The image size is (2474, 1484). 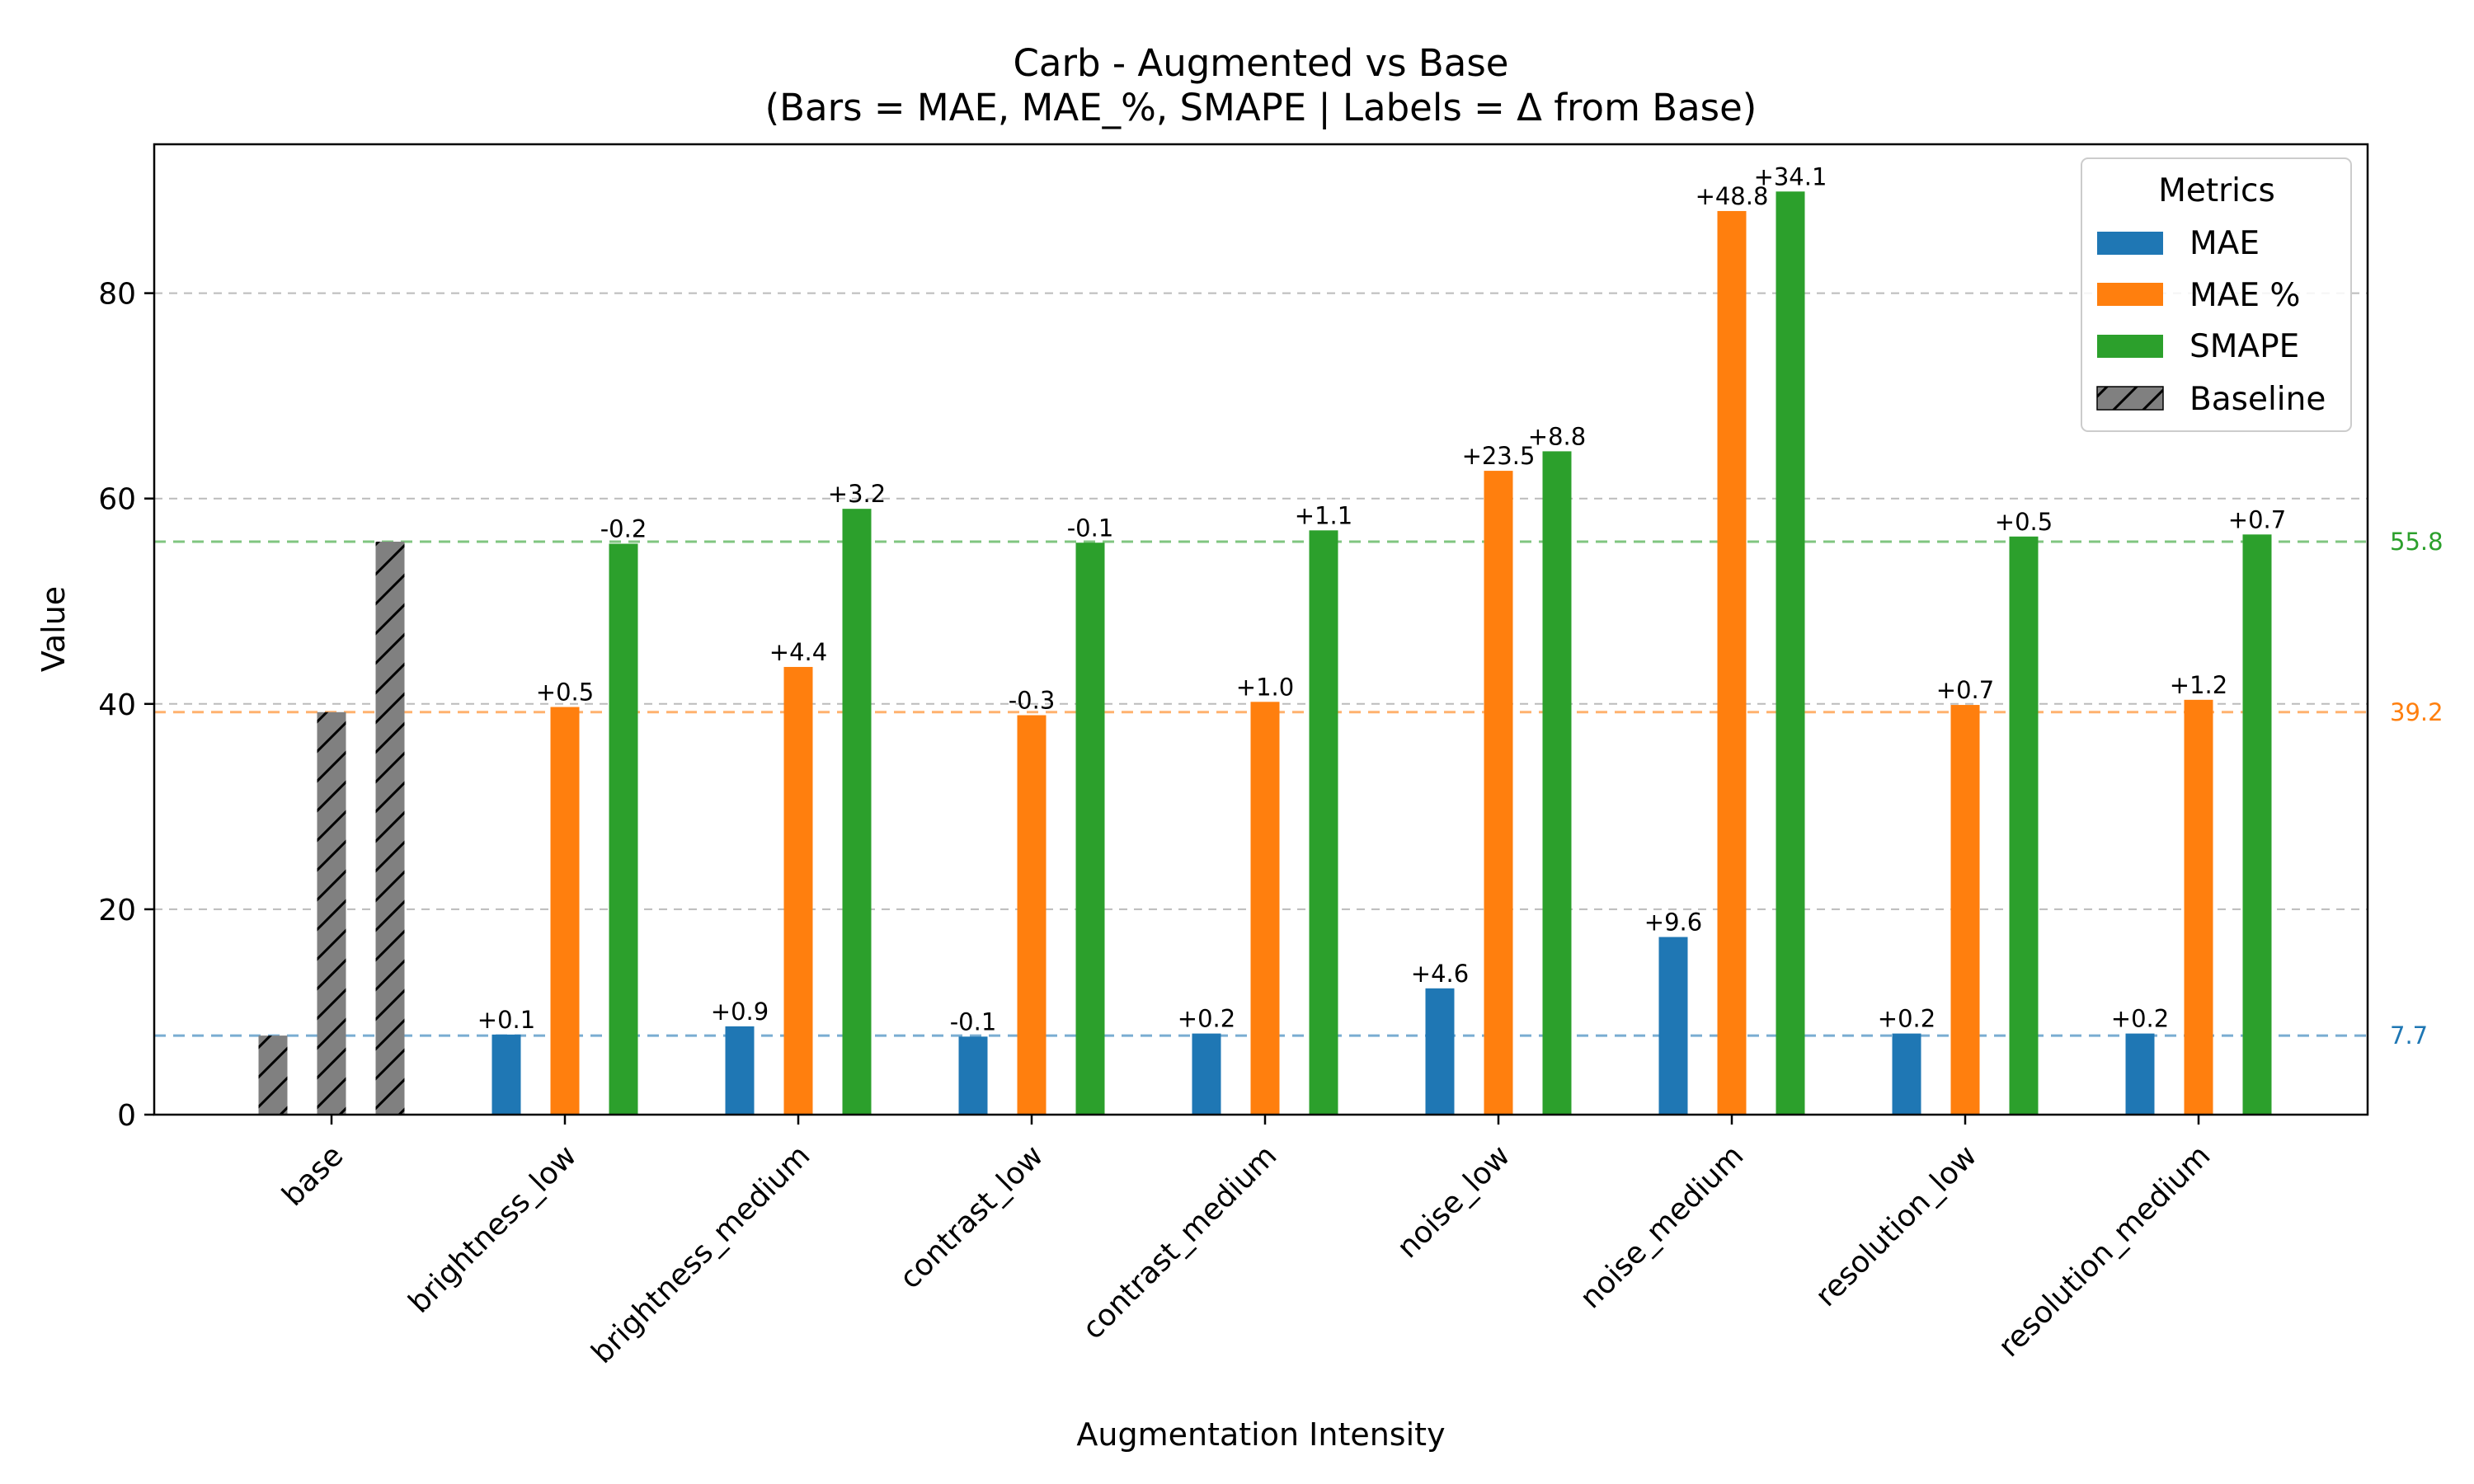 I want to click on y-tick-label: 60, so click(x=117, y=500).